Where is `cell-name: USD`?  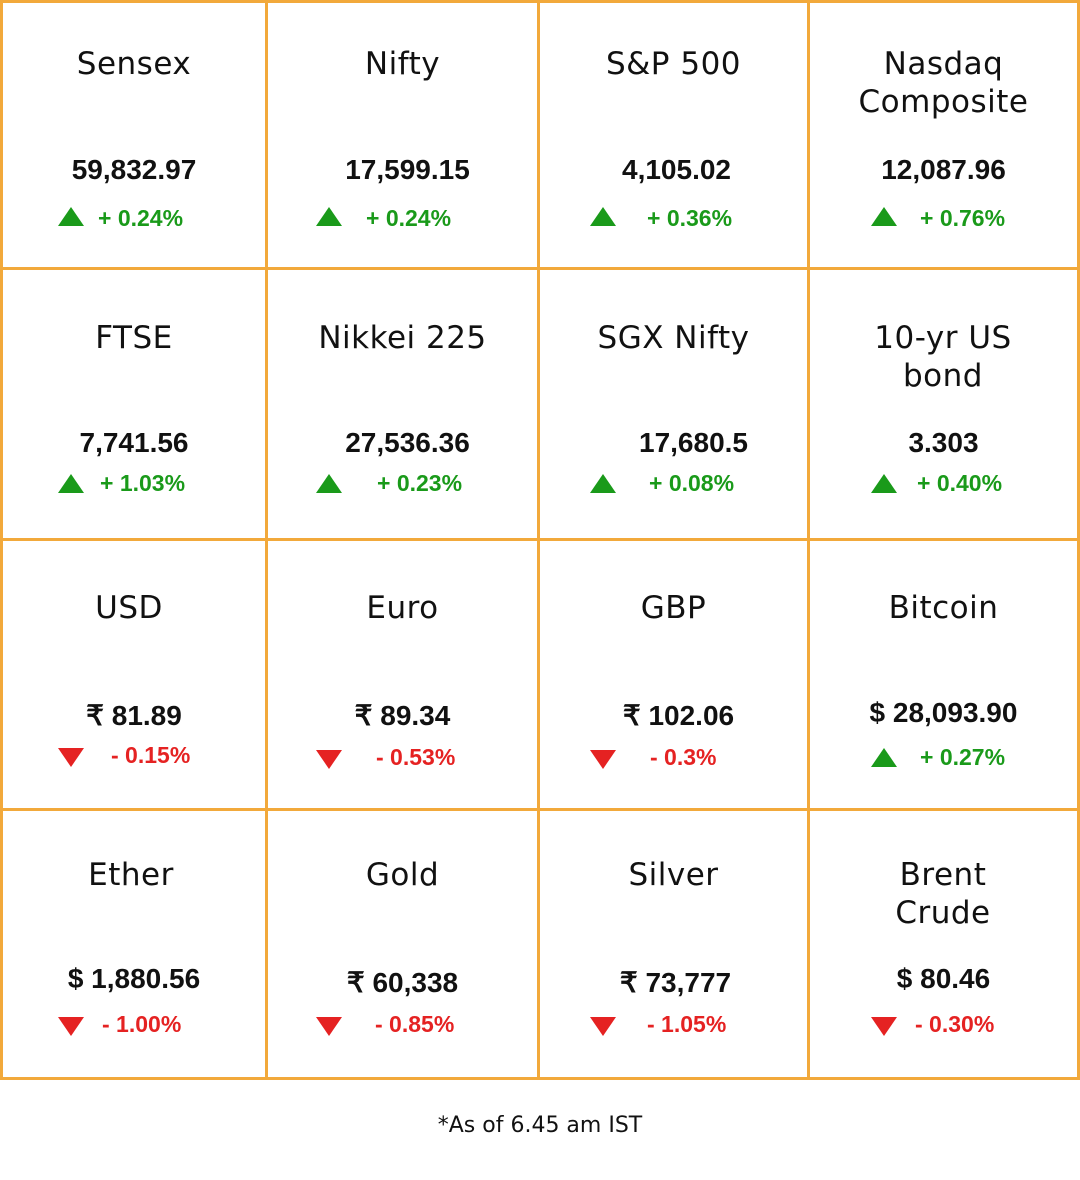 cell-name: USD is located at coordinates (129, 608).